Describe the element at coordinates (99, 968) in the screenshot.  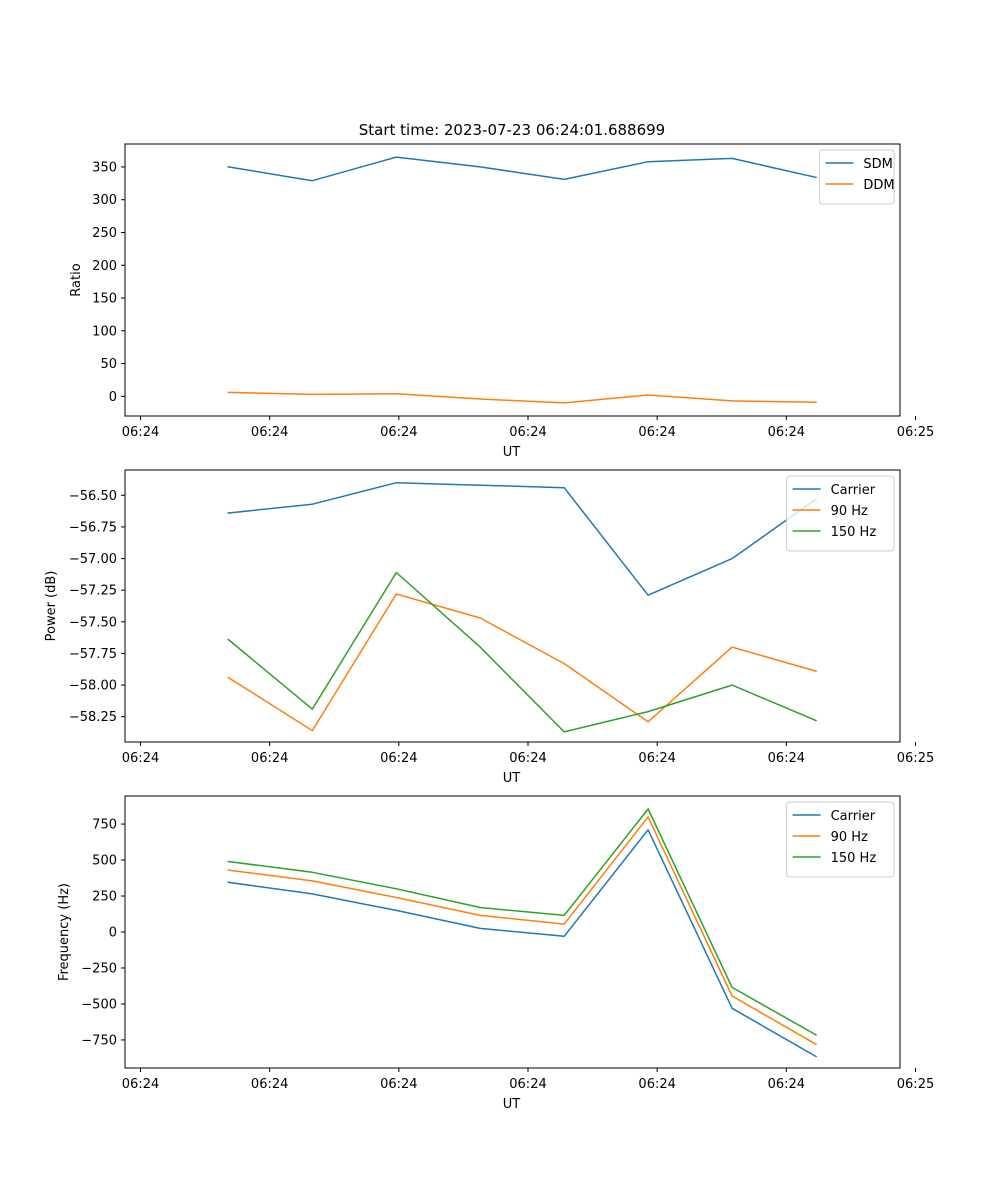
I see `y-tick-label: −250` at that location.